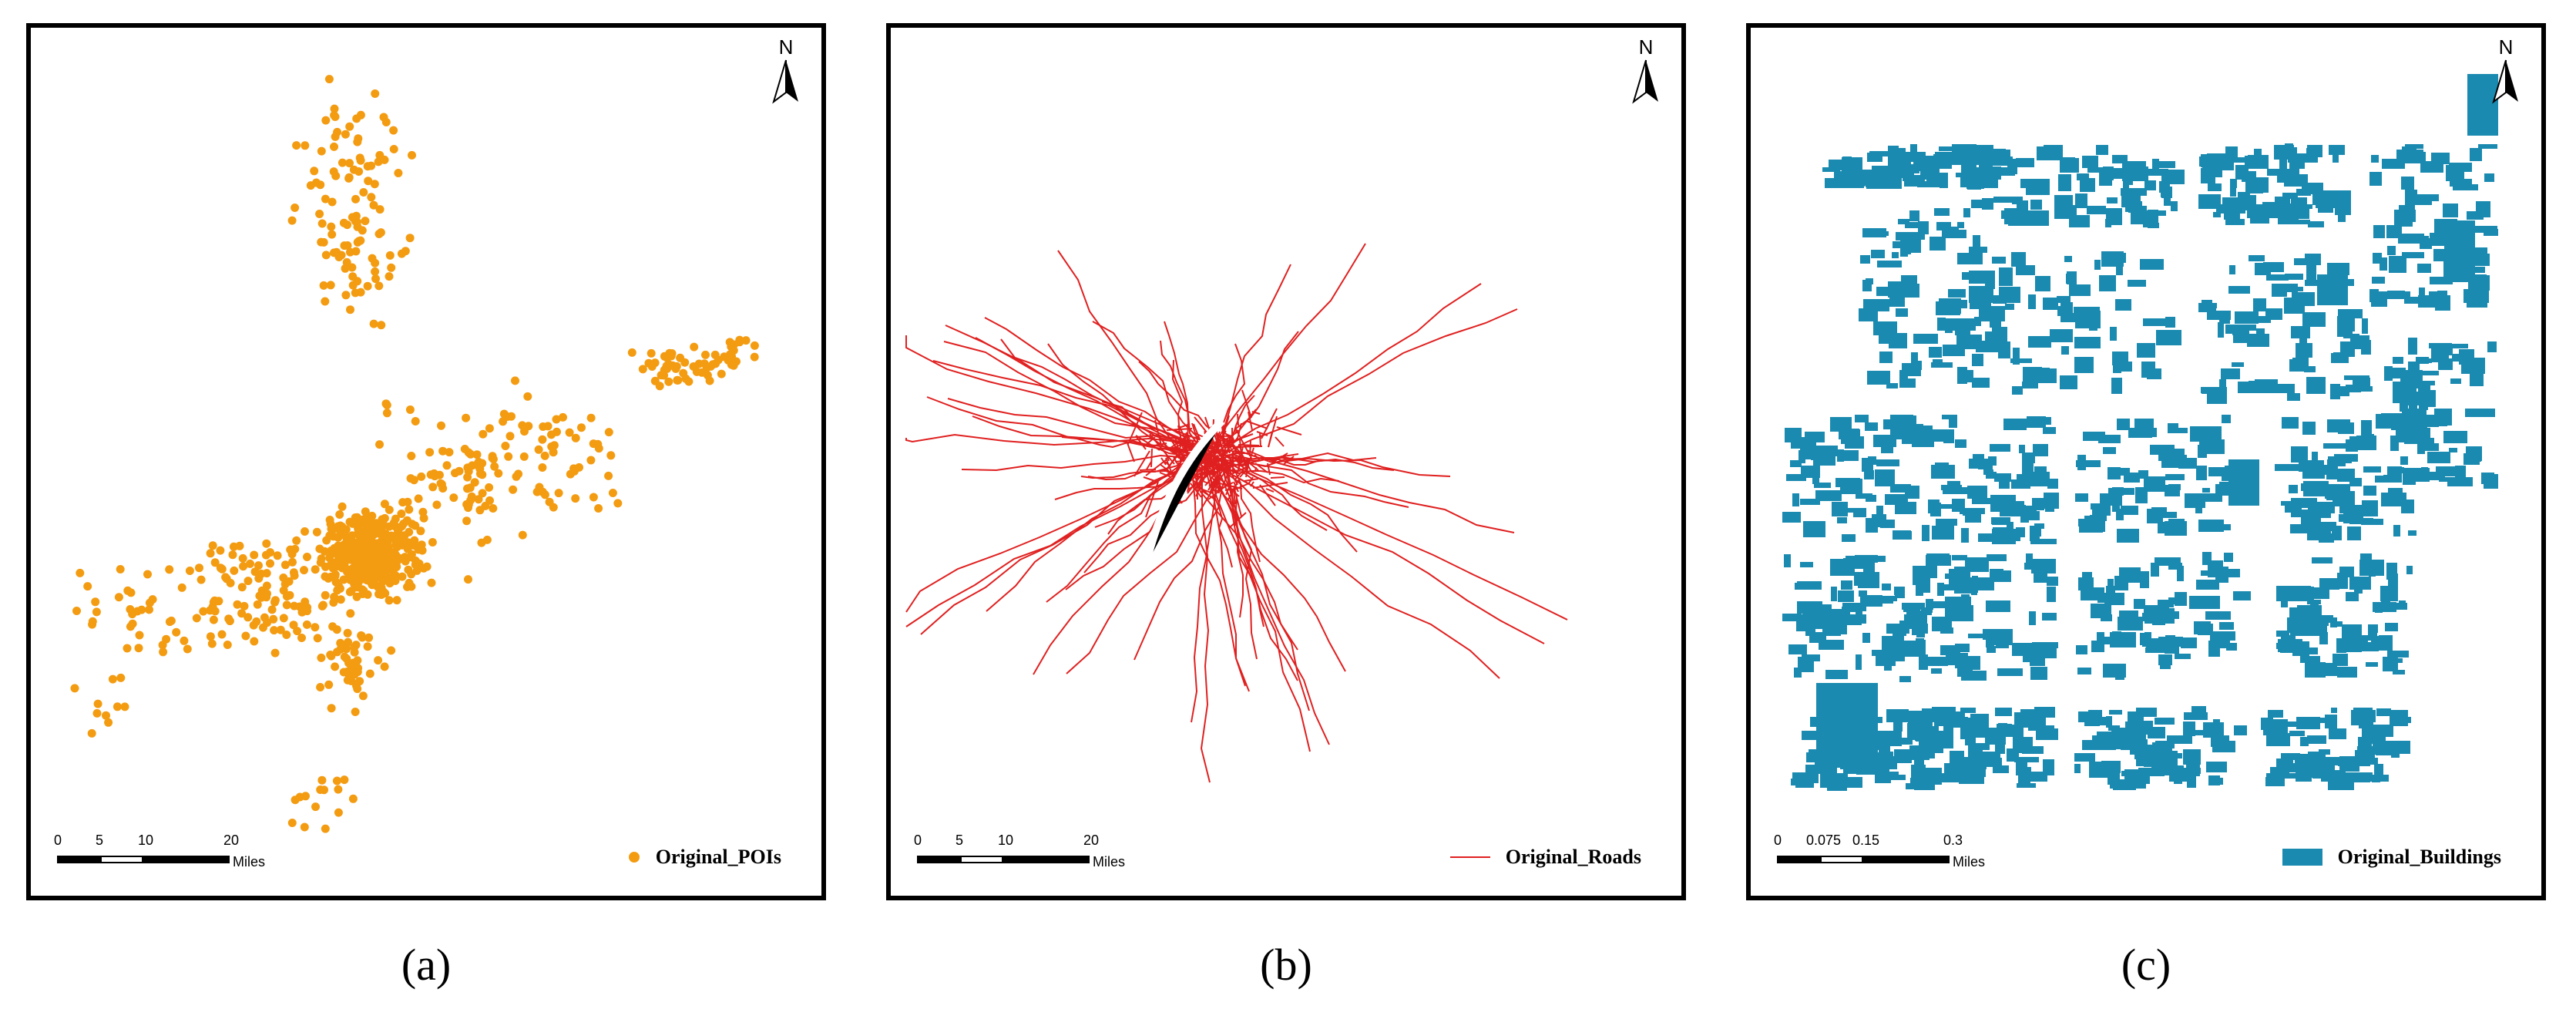 Image resolution: width=2576 pixels, height=1036 pixels. Describe the element at coordinates (426, 965) in the screenshot. I see `panel-caption: (a)` at that location.